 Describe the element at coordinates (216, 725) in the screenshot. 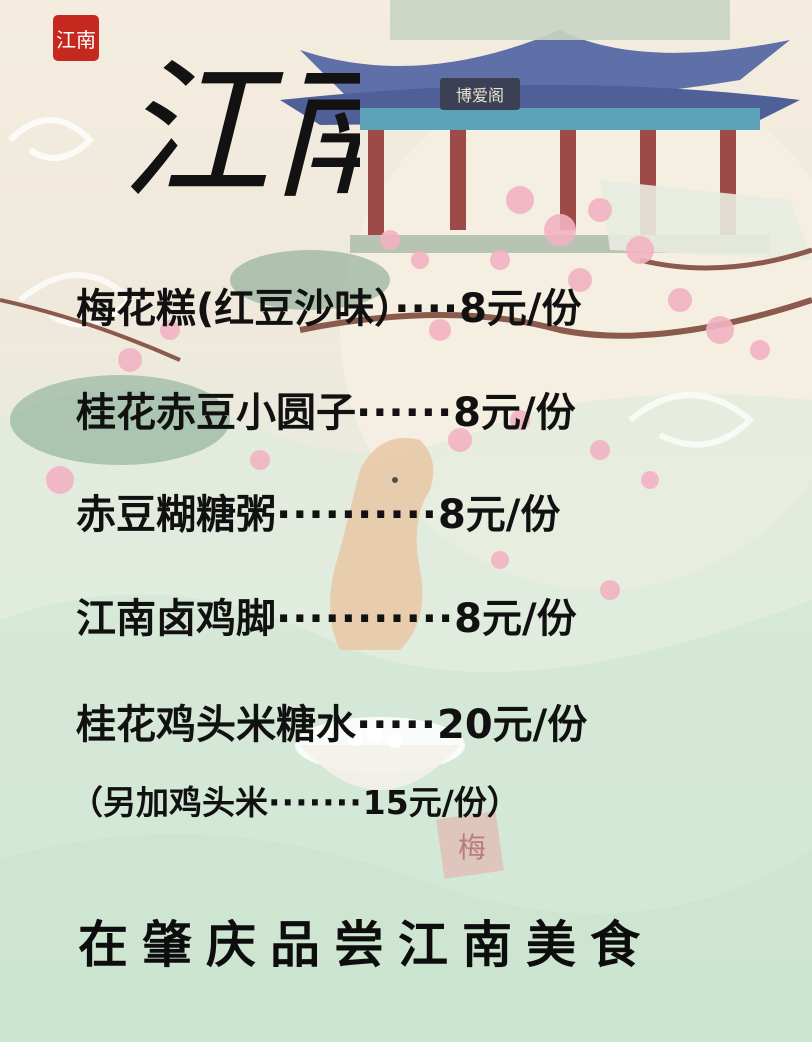

I see `menu-item-name: 桂花鸡头米糖水` at that location.